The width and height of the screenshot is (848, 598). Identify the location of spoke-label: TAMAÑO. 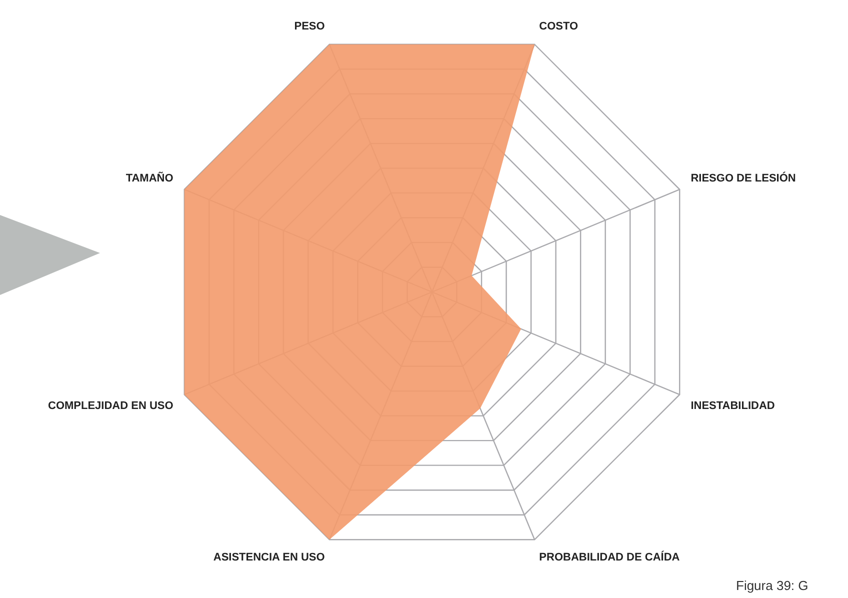
(150, 177).